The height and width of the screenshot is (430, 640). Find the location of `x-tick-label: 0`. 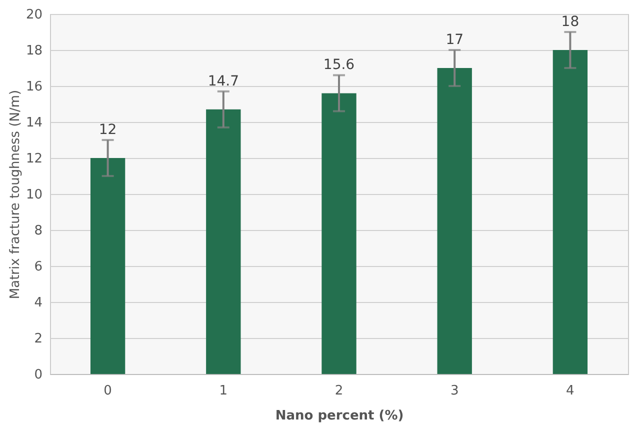

x-tick-label: 0 is located at coordinates (108, 391).